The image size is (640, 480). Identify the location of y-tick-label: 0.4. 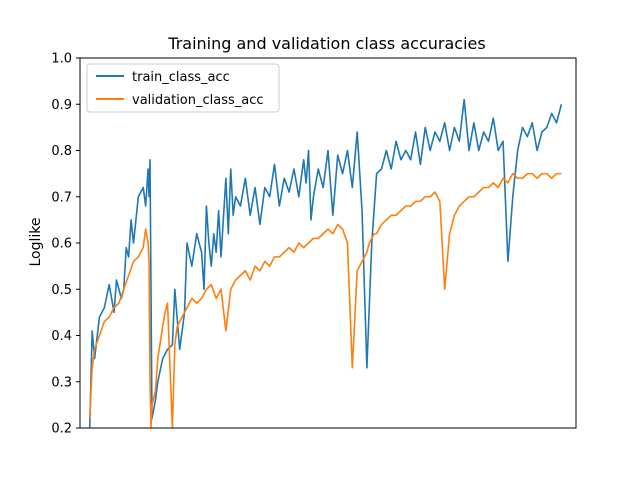
(61, 336).